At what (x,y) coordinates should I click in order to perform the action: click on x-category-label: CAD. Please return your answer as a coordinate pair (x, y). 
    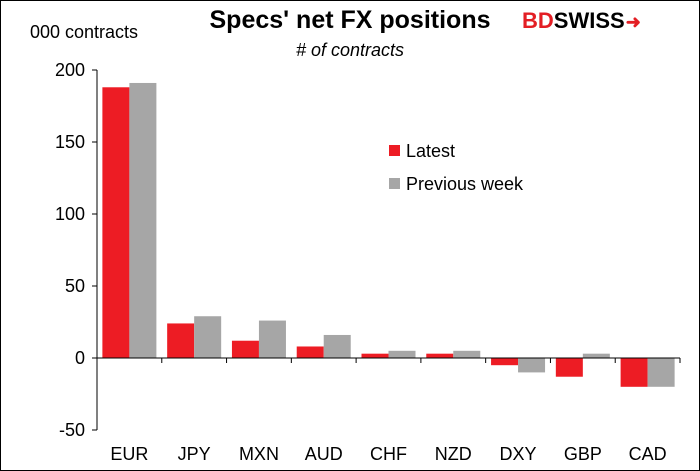
    Looking at the image, I should click on (648, 454).